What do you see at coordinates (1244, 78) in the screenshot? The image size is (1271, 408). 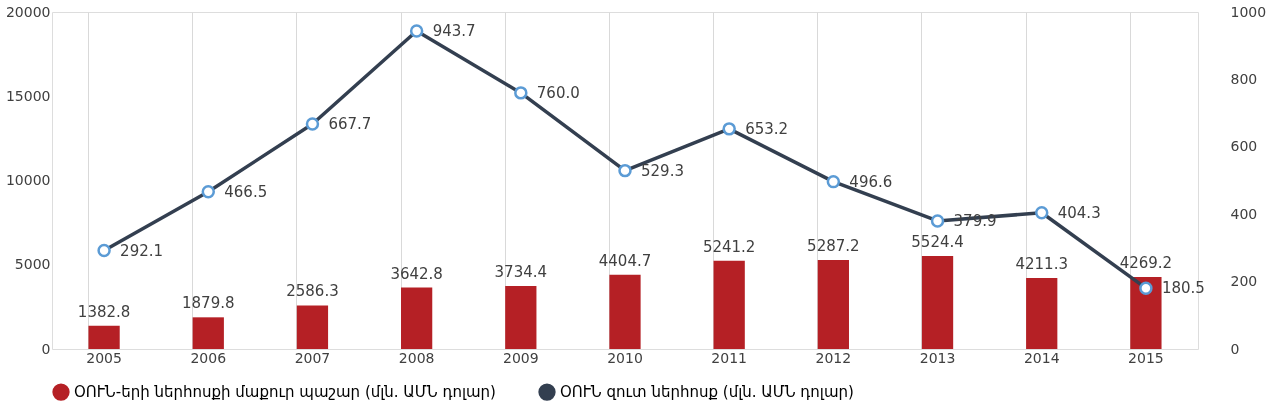 I see `y2-tick-label: 800` at bounding box center [1244, 78].